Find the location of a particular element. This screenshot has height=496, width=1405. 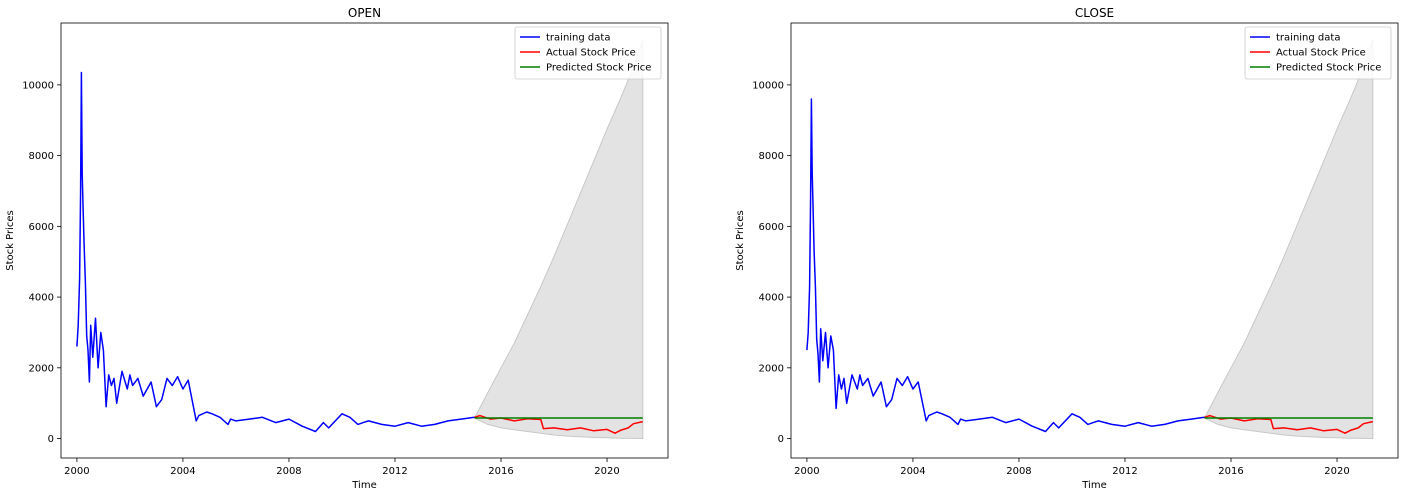

chart-title: CLOSE is located at coordinates (1094, 13).